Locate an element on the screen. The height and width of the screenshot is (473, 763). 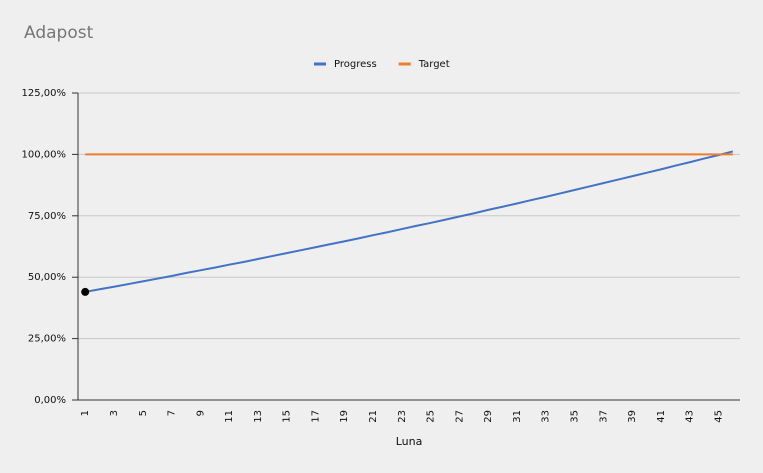
y-tick-label: 25,00% is located at coordinates (47, 339).